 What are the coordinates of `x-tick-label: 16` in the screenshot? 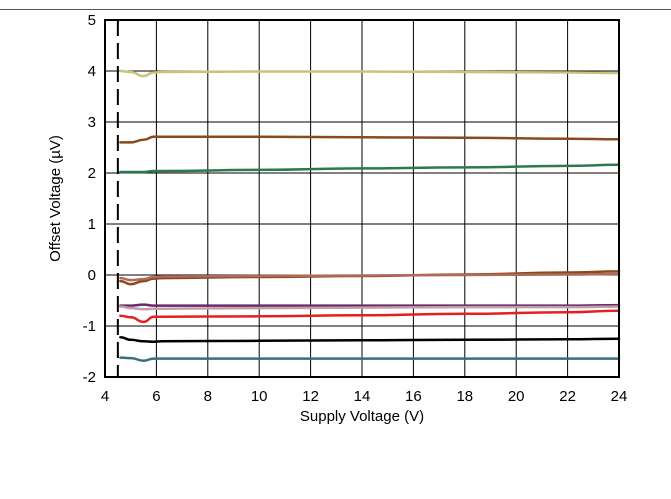 It's located at (413, 396).